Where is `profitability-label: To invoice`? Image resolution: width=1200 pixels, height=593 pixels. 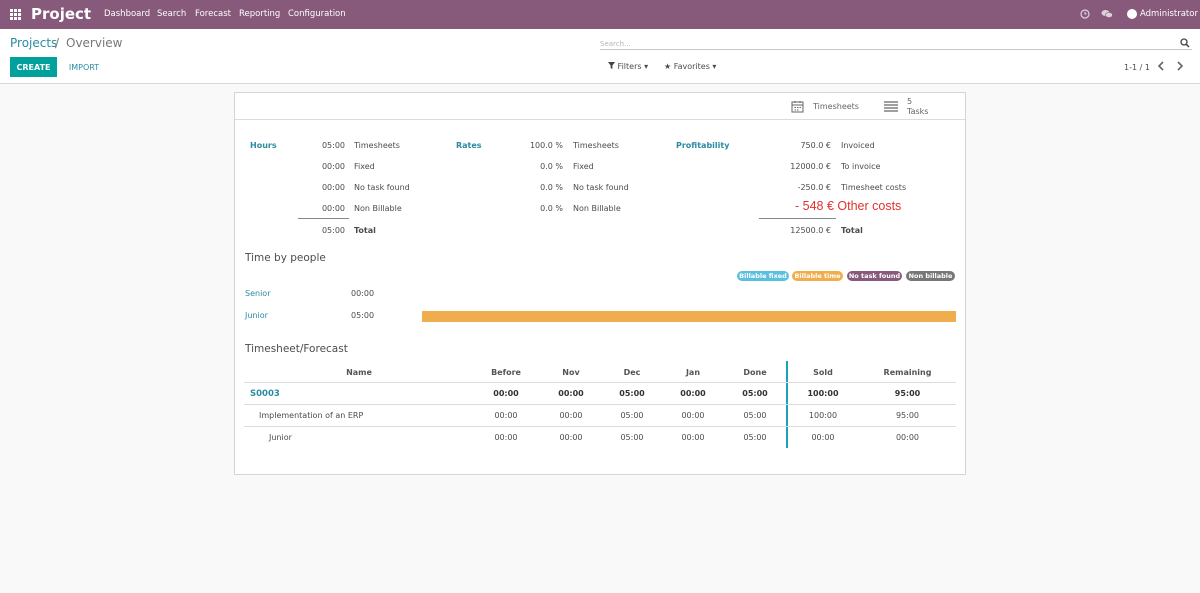 profitability-label: To invoice is located at coordinates (861, 166).